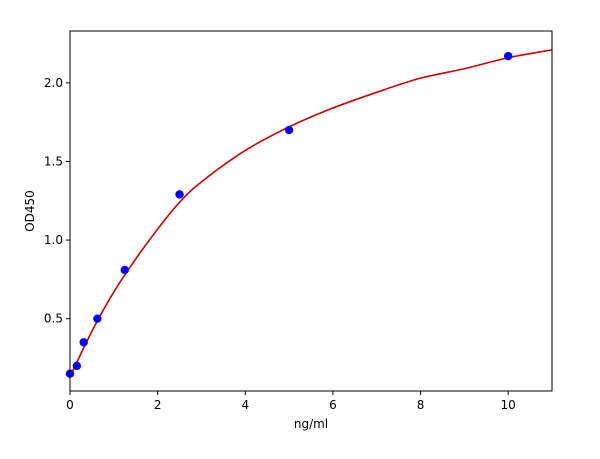  What do you see at coordinates (311, 424) in the screenshot?
I see `x-axis-label: ng/ml` at bounding box center [311, 424].